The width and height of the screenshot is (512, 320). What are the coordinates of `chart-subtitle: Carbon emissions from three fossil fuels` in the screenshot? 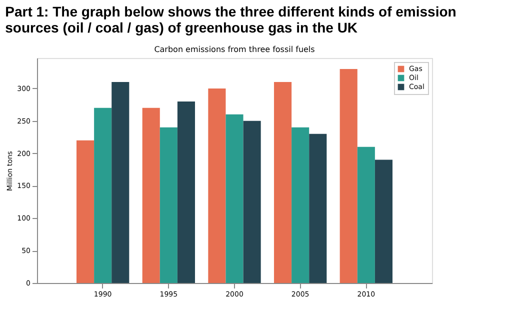 It's located at (234, 49).